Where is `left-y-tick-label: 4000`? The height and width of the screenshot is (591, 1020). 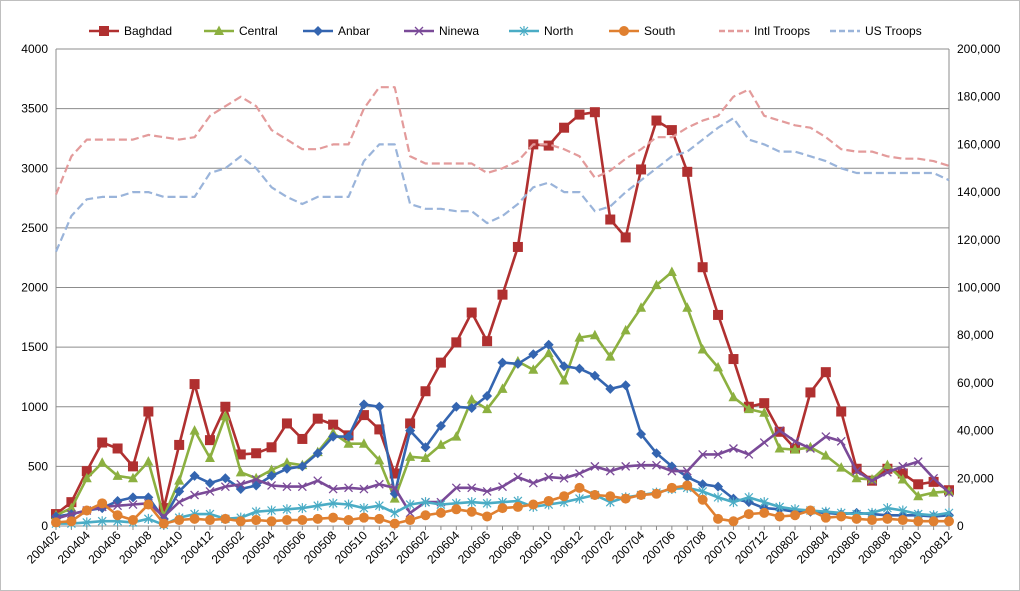
left-y-tick-label: 4000 is located at coordinates (34, 49).